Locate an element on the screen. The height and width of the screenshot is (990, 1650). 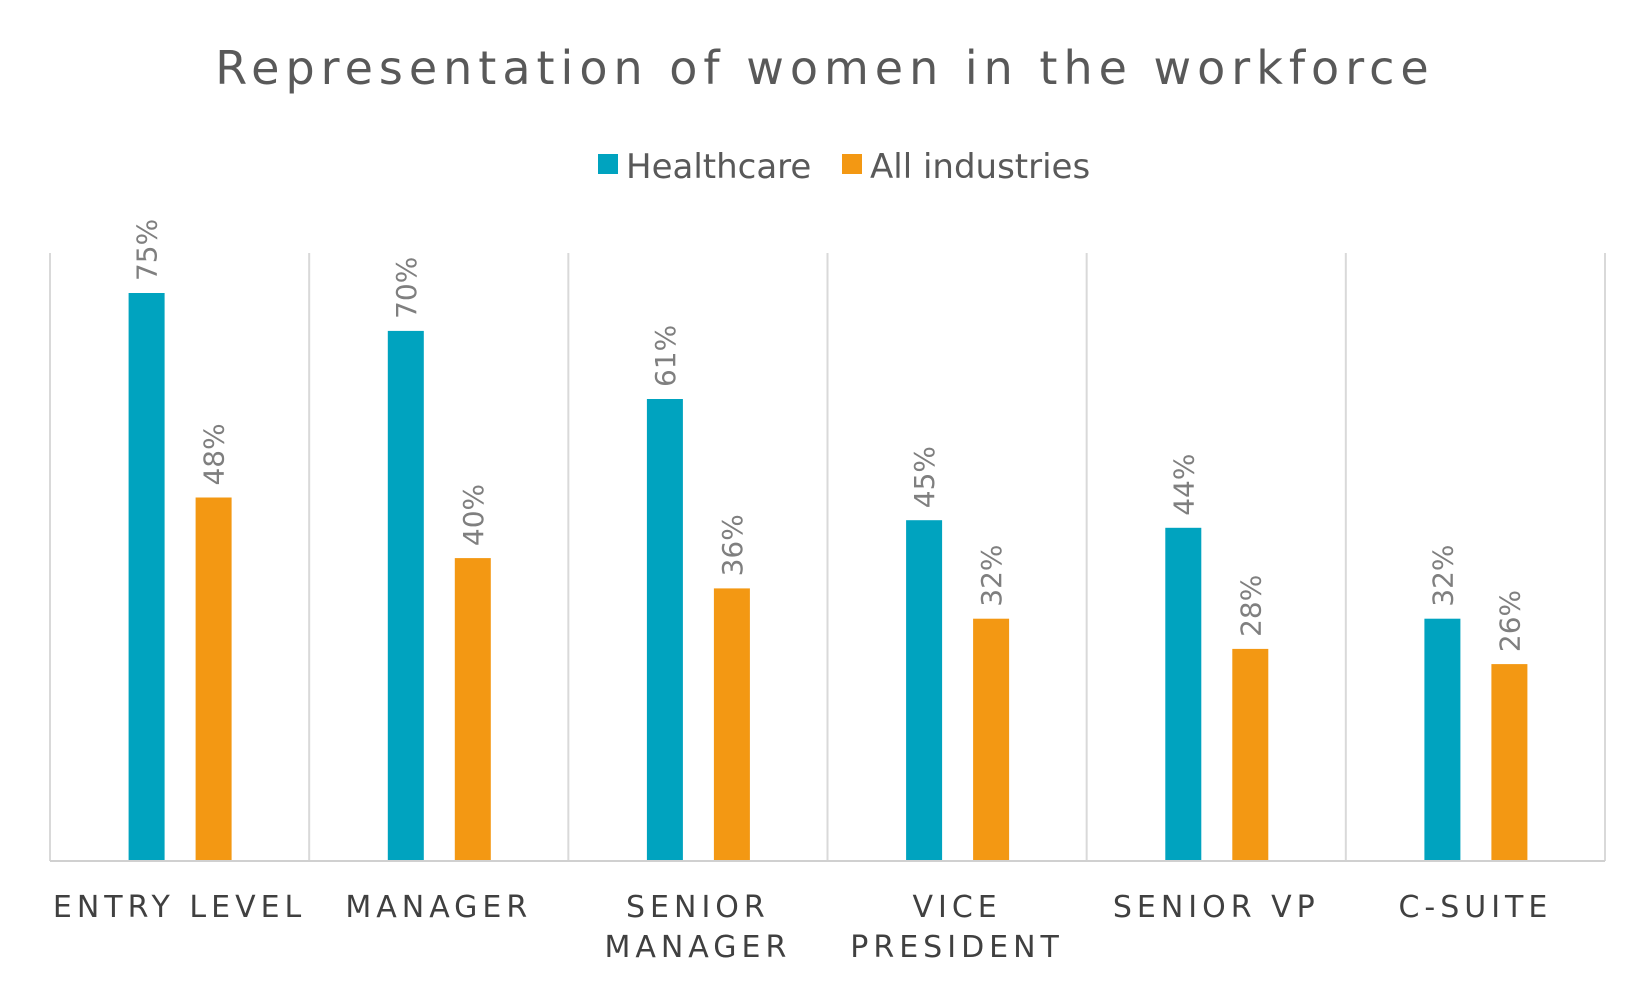
data-label: 75% is located at coordinates (147, 250).